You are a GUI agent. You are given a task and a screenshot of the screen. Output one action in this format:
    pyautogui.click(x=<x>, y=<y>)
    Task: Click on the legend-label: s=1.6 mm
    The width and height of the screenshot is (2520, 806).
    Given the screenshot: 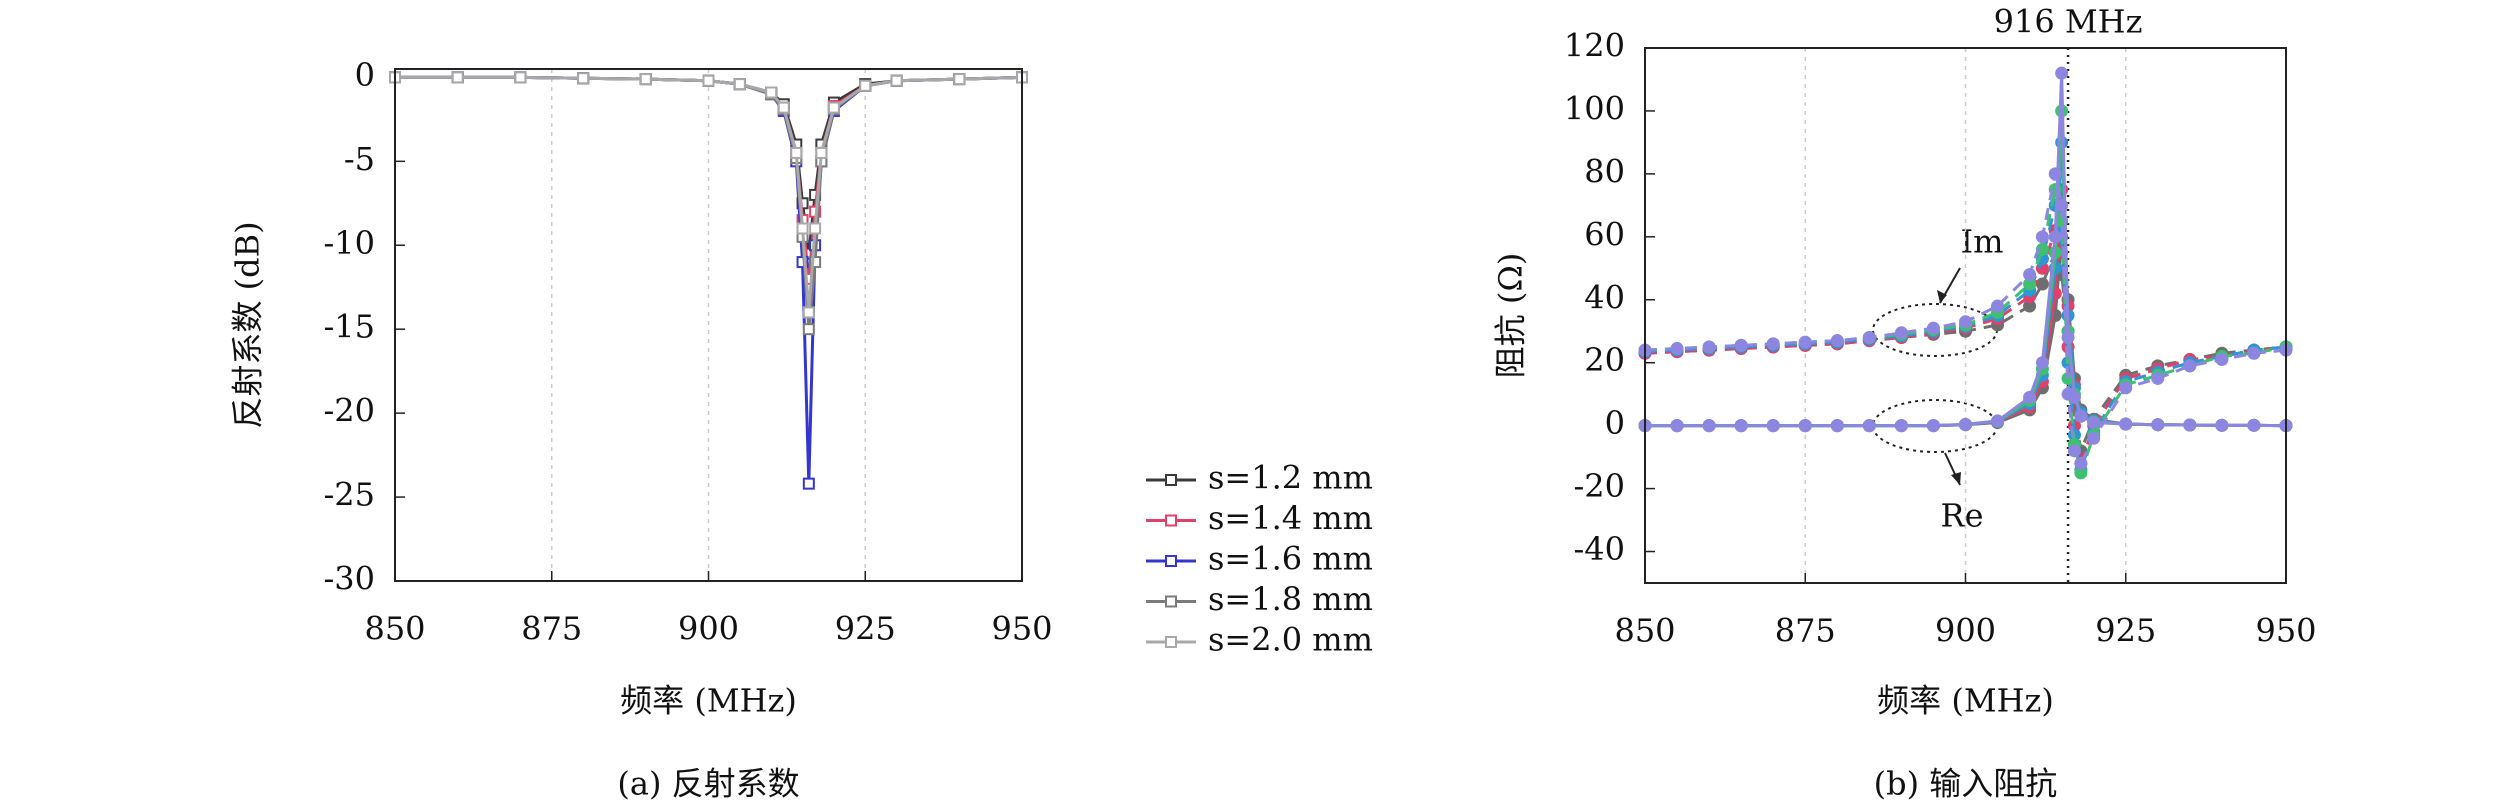 What is the action you would take?
    pyautogui.click(x=1290, y=559)
    